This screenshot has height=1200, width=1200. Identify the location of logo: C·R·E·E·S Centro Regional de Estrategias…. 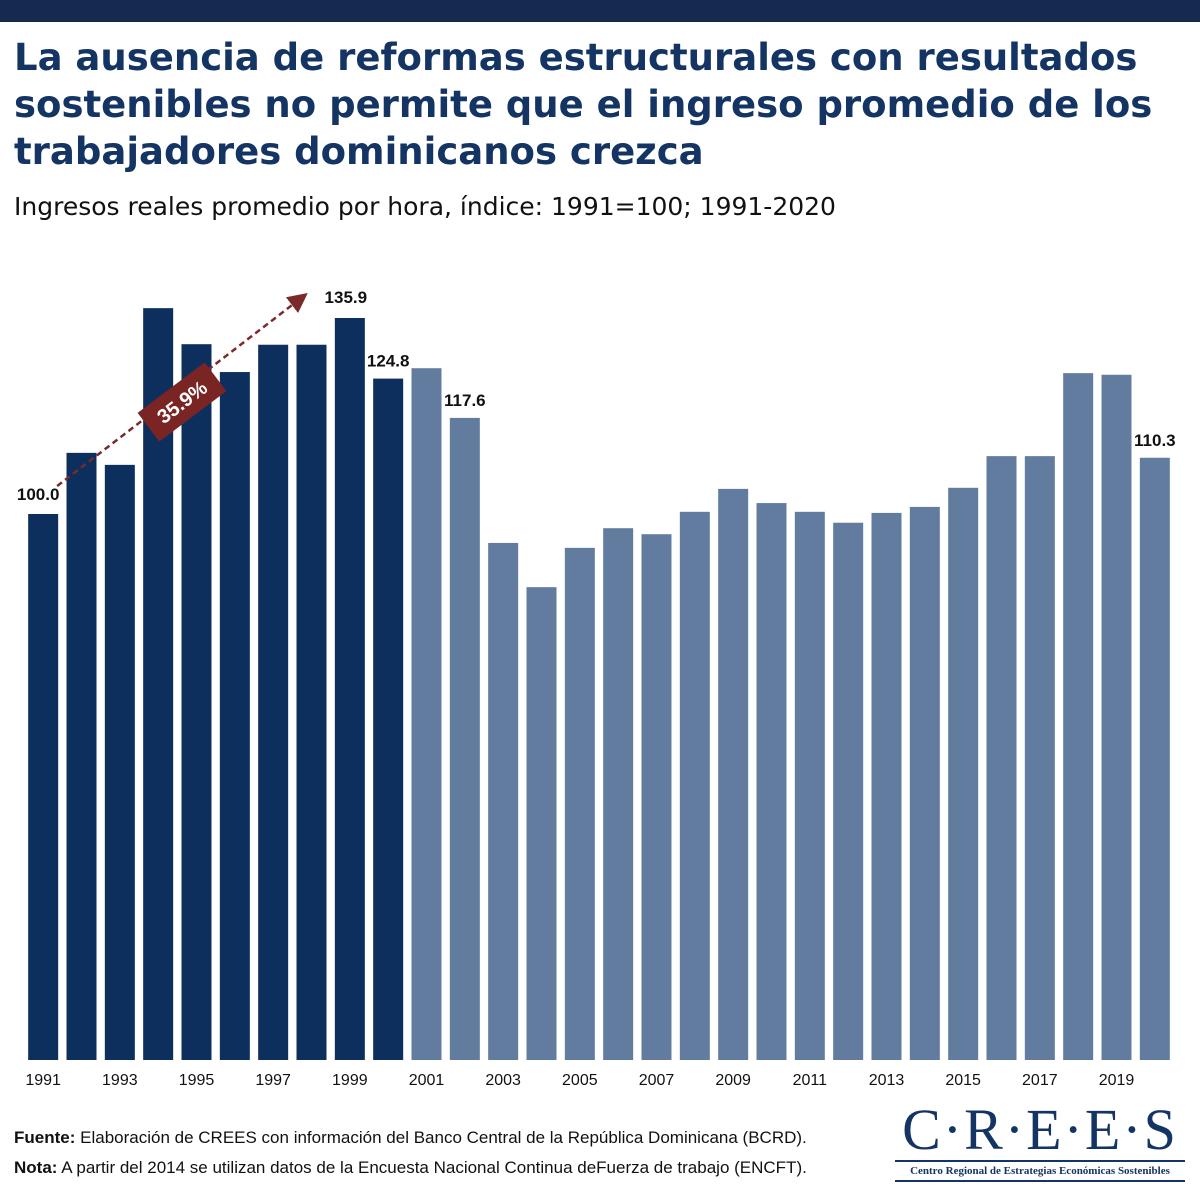
(1040, 1141).